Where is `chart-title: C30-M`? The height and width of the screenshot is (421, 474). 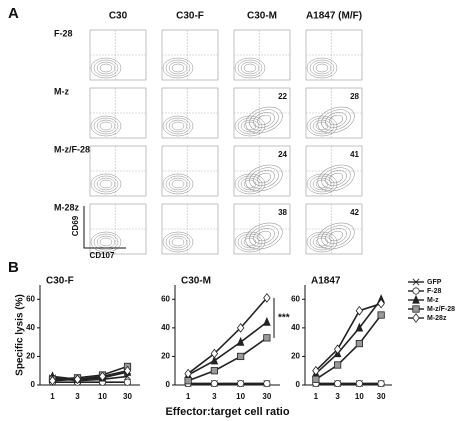 chart-title: C30-M is located at coordinates (196, 281).